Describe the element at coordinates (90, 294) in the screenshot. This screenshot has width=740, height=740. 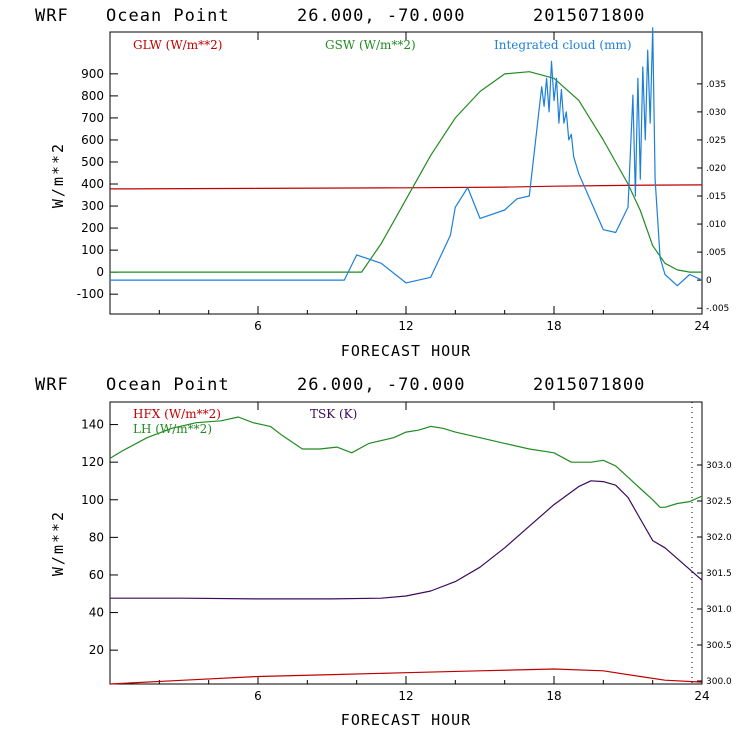
I see `top-y-tick-label: -100` at that location.